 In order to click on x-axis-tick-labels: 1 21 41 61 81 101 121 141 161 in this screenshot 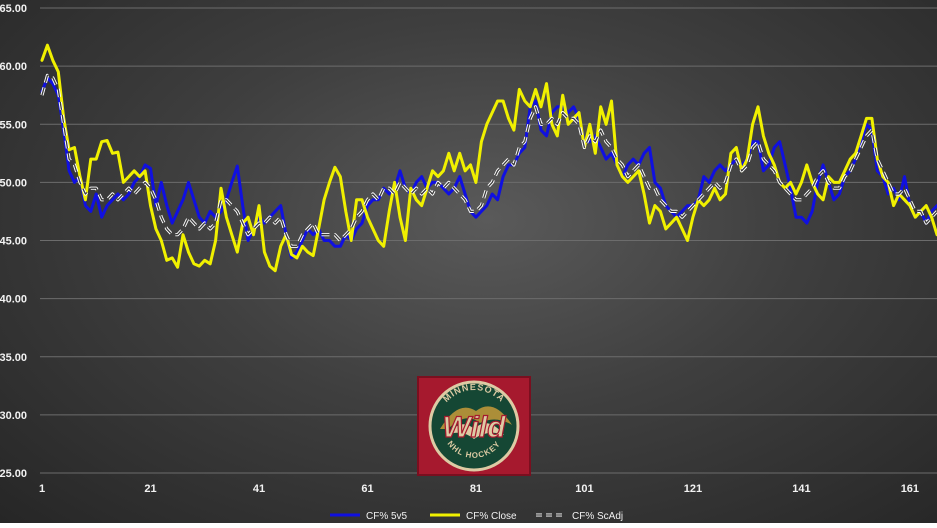, I will do `click(479, 489)`.